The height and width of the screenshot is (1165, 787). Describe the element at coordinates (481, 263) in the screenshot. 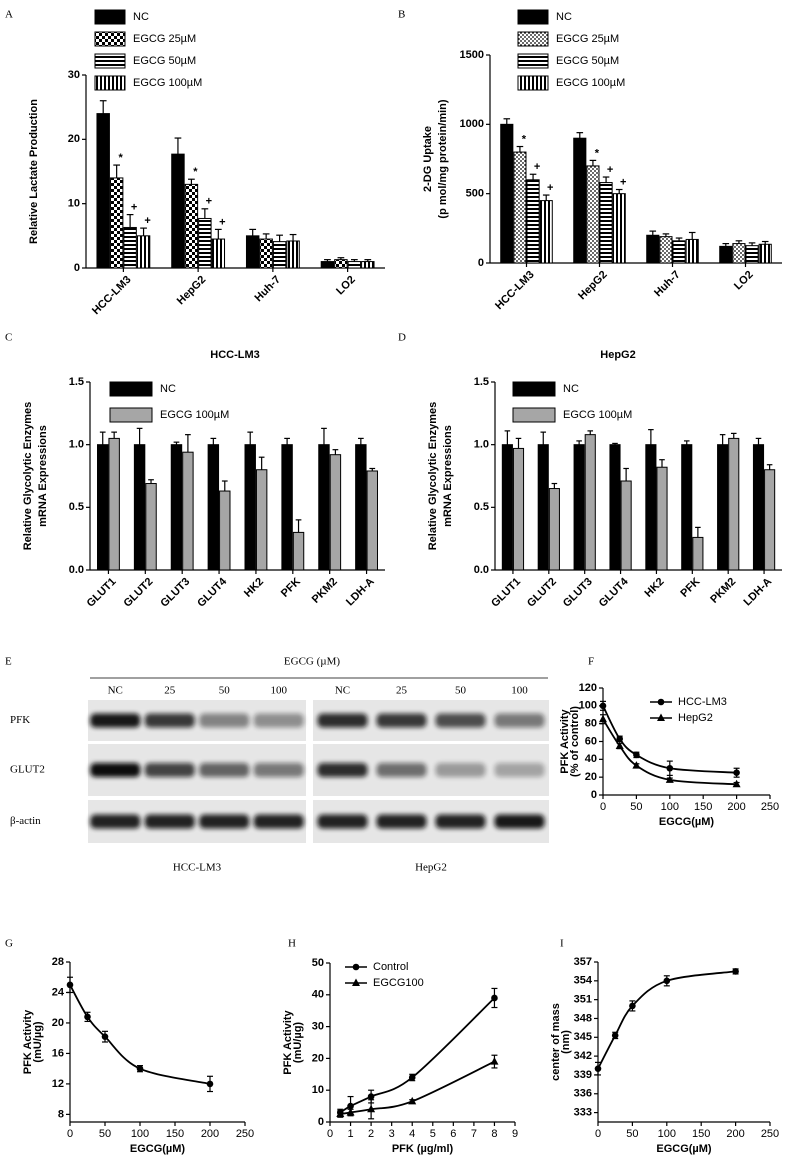

I see `y-tick-label: 0` at that location.